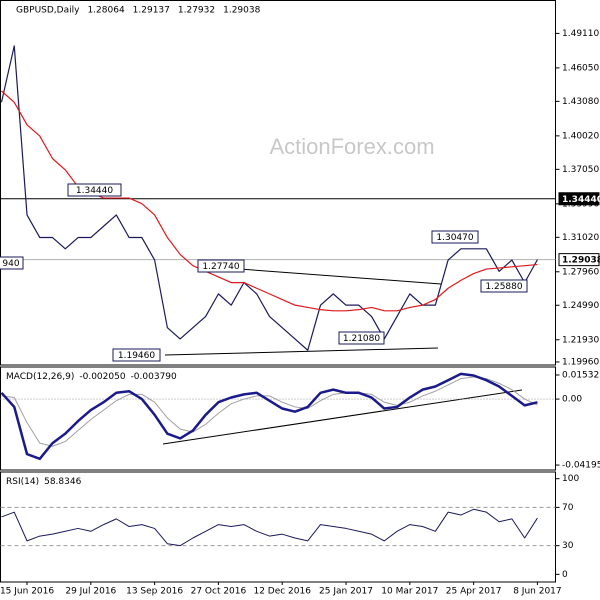 The image size is (600, 600). Describe the element at coordinates (580, 136) in the screenshot. I see `y-tick-label: 1.40020` at that location.